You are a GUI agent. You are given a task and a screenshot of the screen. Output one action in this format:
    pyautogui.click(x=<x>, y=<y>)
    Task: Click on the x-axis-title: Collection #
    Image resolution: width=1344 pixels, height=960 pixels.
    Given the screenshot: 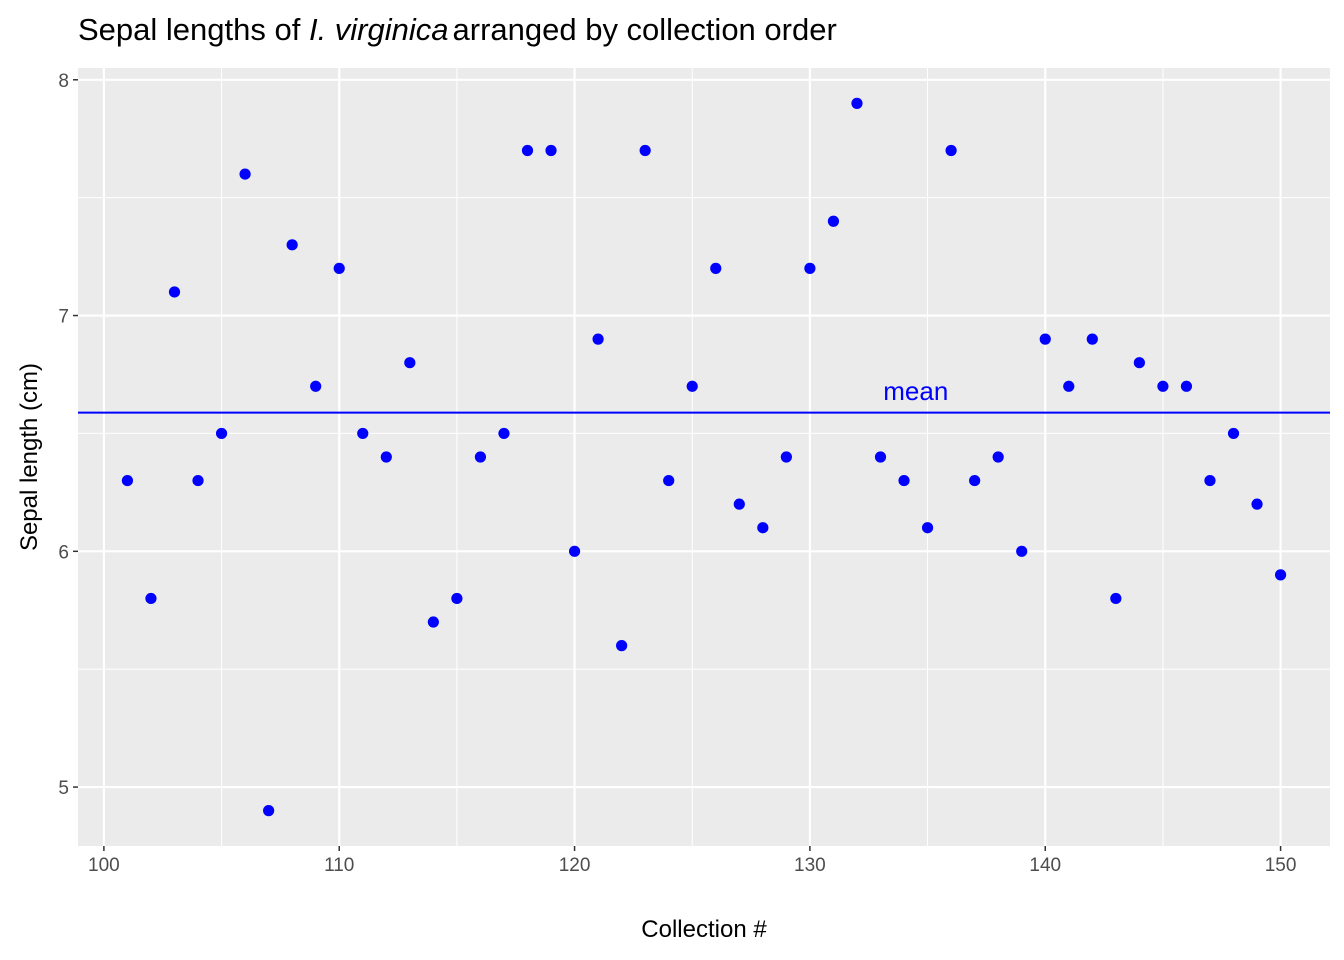 What is the action you would take?
    pyautogui.click(x=704, y=929)
    